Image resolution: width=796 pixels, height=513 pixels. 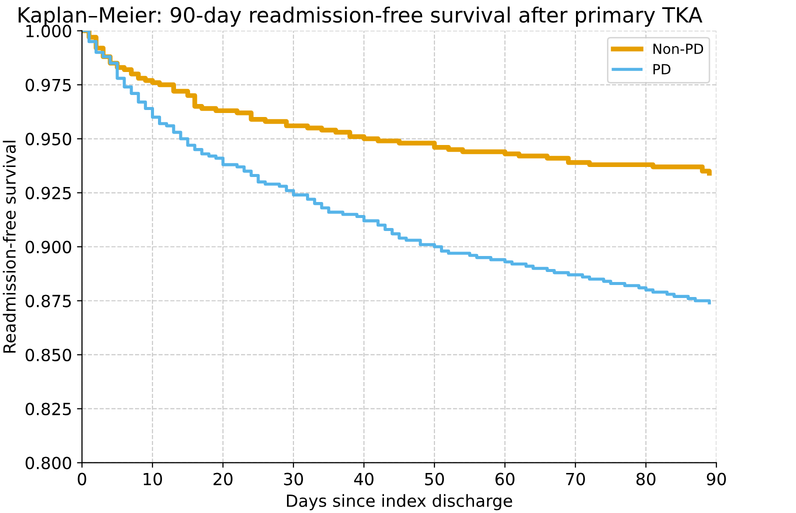 What do you see at coordinates (293, 479) in the screenshot?
I see `x-tick-label: 30` at bounding box center [293, 479].